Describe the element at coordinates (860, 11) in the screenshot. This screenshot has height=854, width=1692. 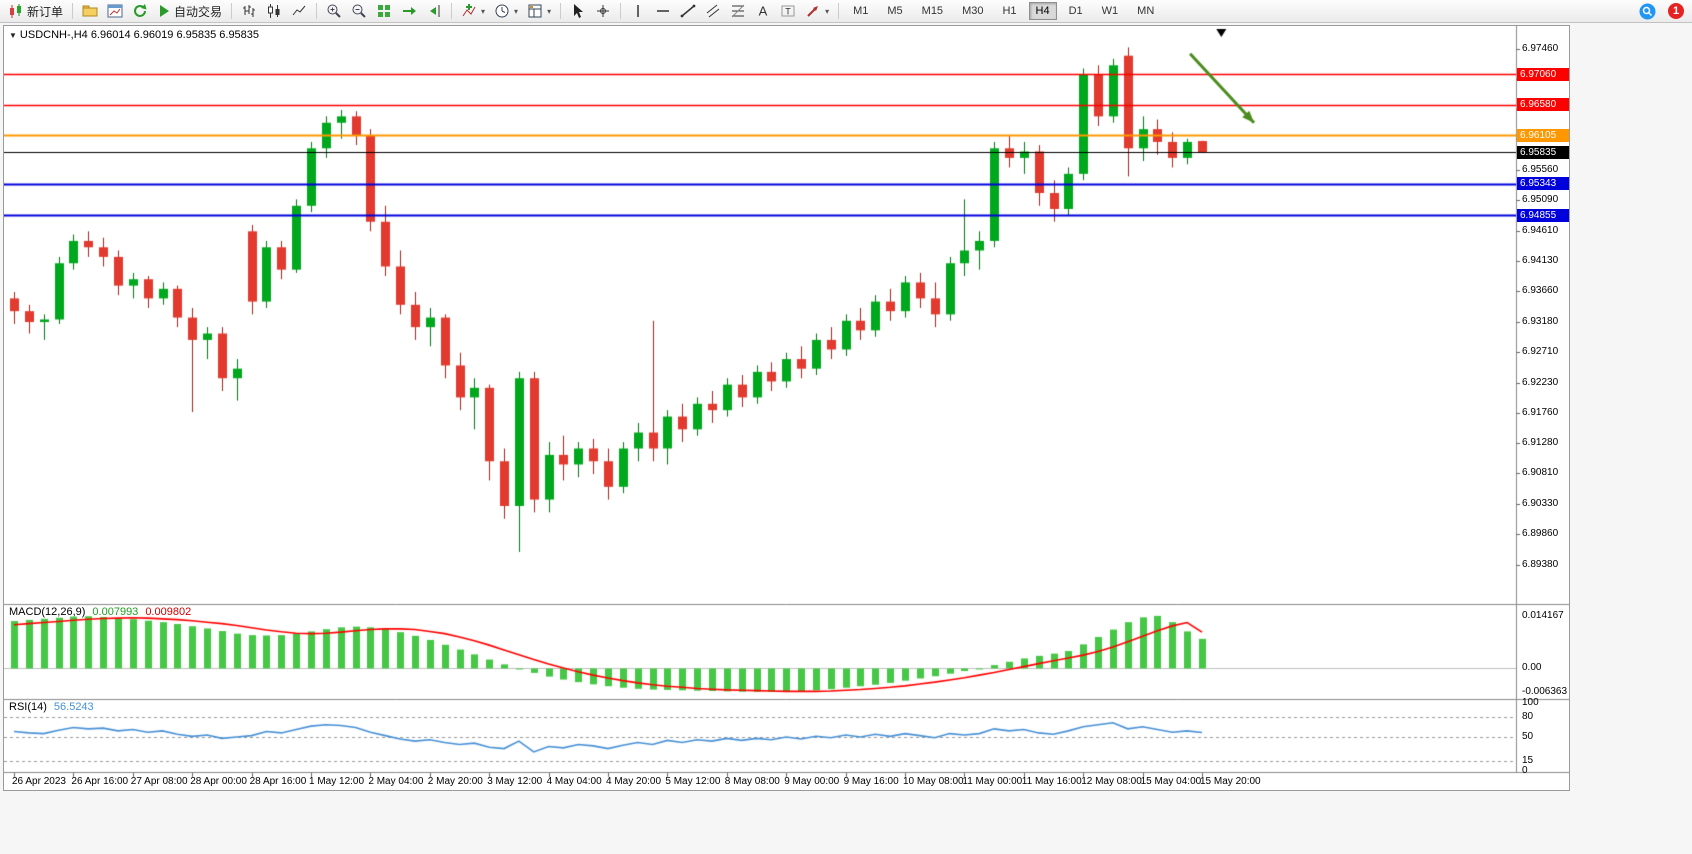
I see `timeframe-m1-button: M1` at that location.